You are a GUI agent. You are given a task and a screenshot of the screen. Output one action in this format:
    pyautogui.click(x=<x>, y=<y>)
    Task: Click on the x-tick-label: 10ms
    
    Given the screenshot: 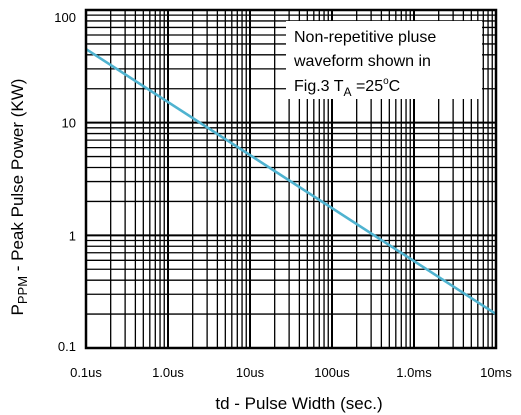 What is the action you would take?
    pyautogui.click(x=496, y=372)
    